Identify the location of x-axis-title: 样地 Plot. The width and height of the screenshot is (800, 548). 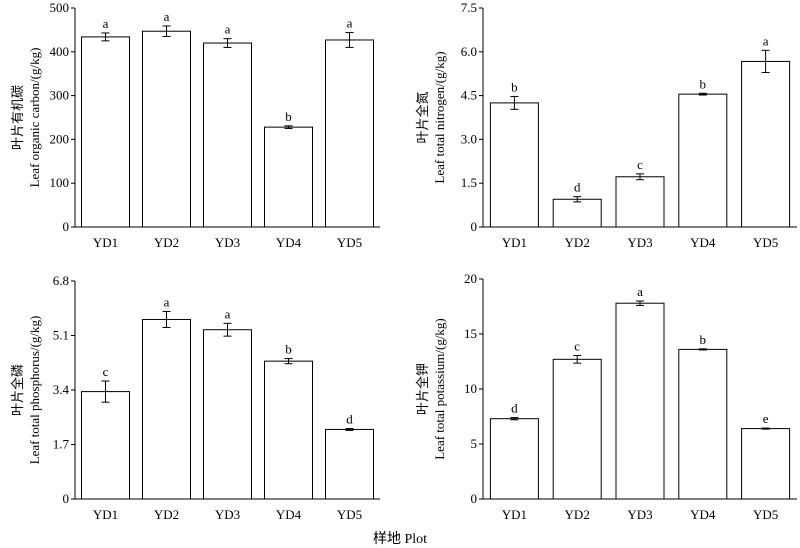
(400, 539).